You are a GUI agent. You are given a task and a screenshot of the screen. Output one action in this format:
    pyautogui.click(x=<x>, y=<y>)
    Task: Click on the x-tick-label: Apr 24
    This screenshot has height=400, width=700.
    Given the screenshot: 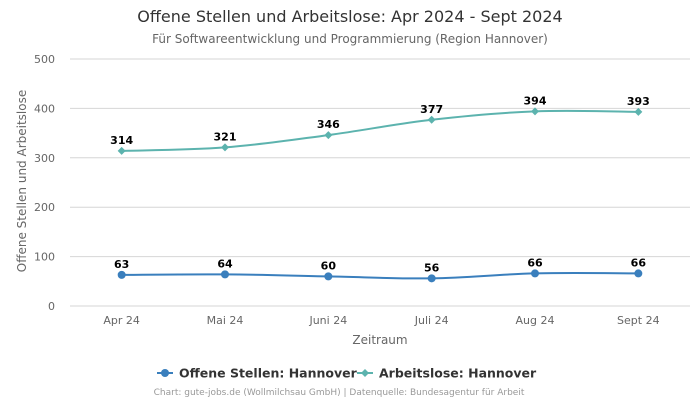 What is the action you would take?
    pyautogui.click(x=121, y=320)
    